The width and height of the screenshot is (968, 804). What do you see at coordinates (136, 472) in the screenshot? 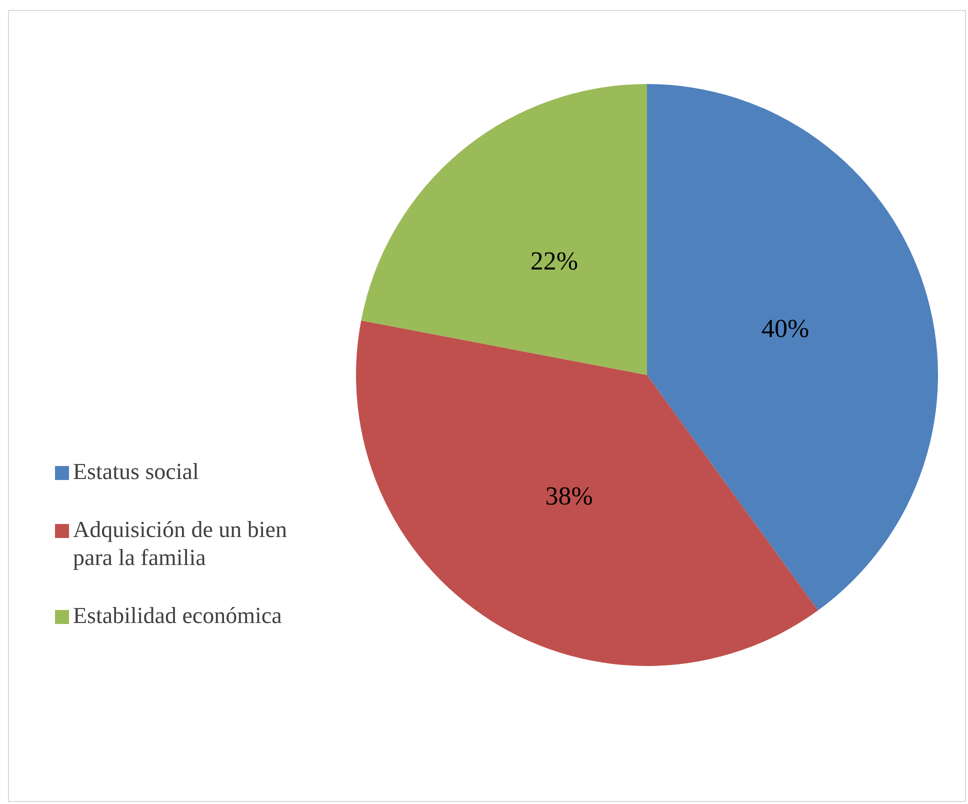
I see `legend-label: Estatus social` at bounding box center [136, 472].